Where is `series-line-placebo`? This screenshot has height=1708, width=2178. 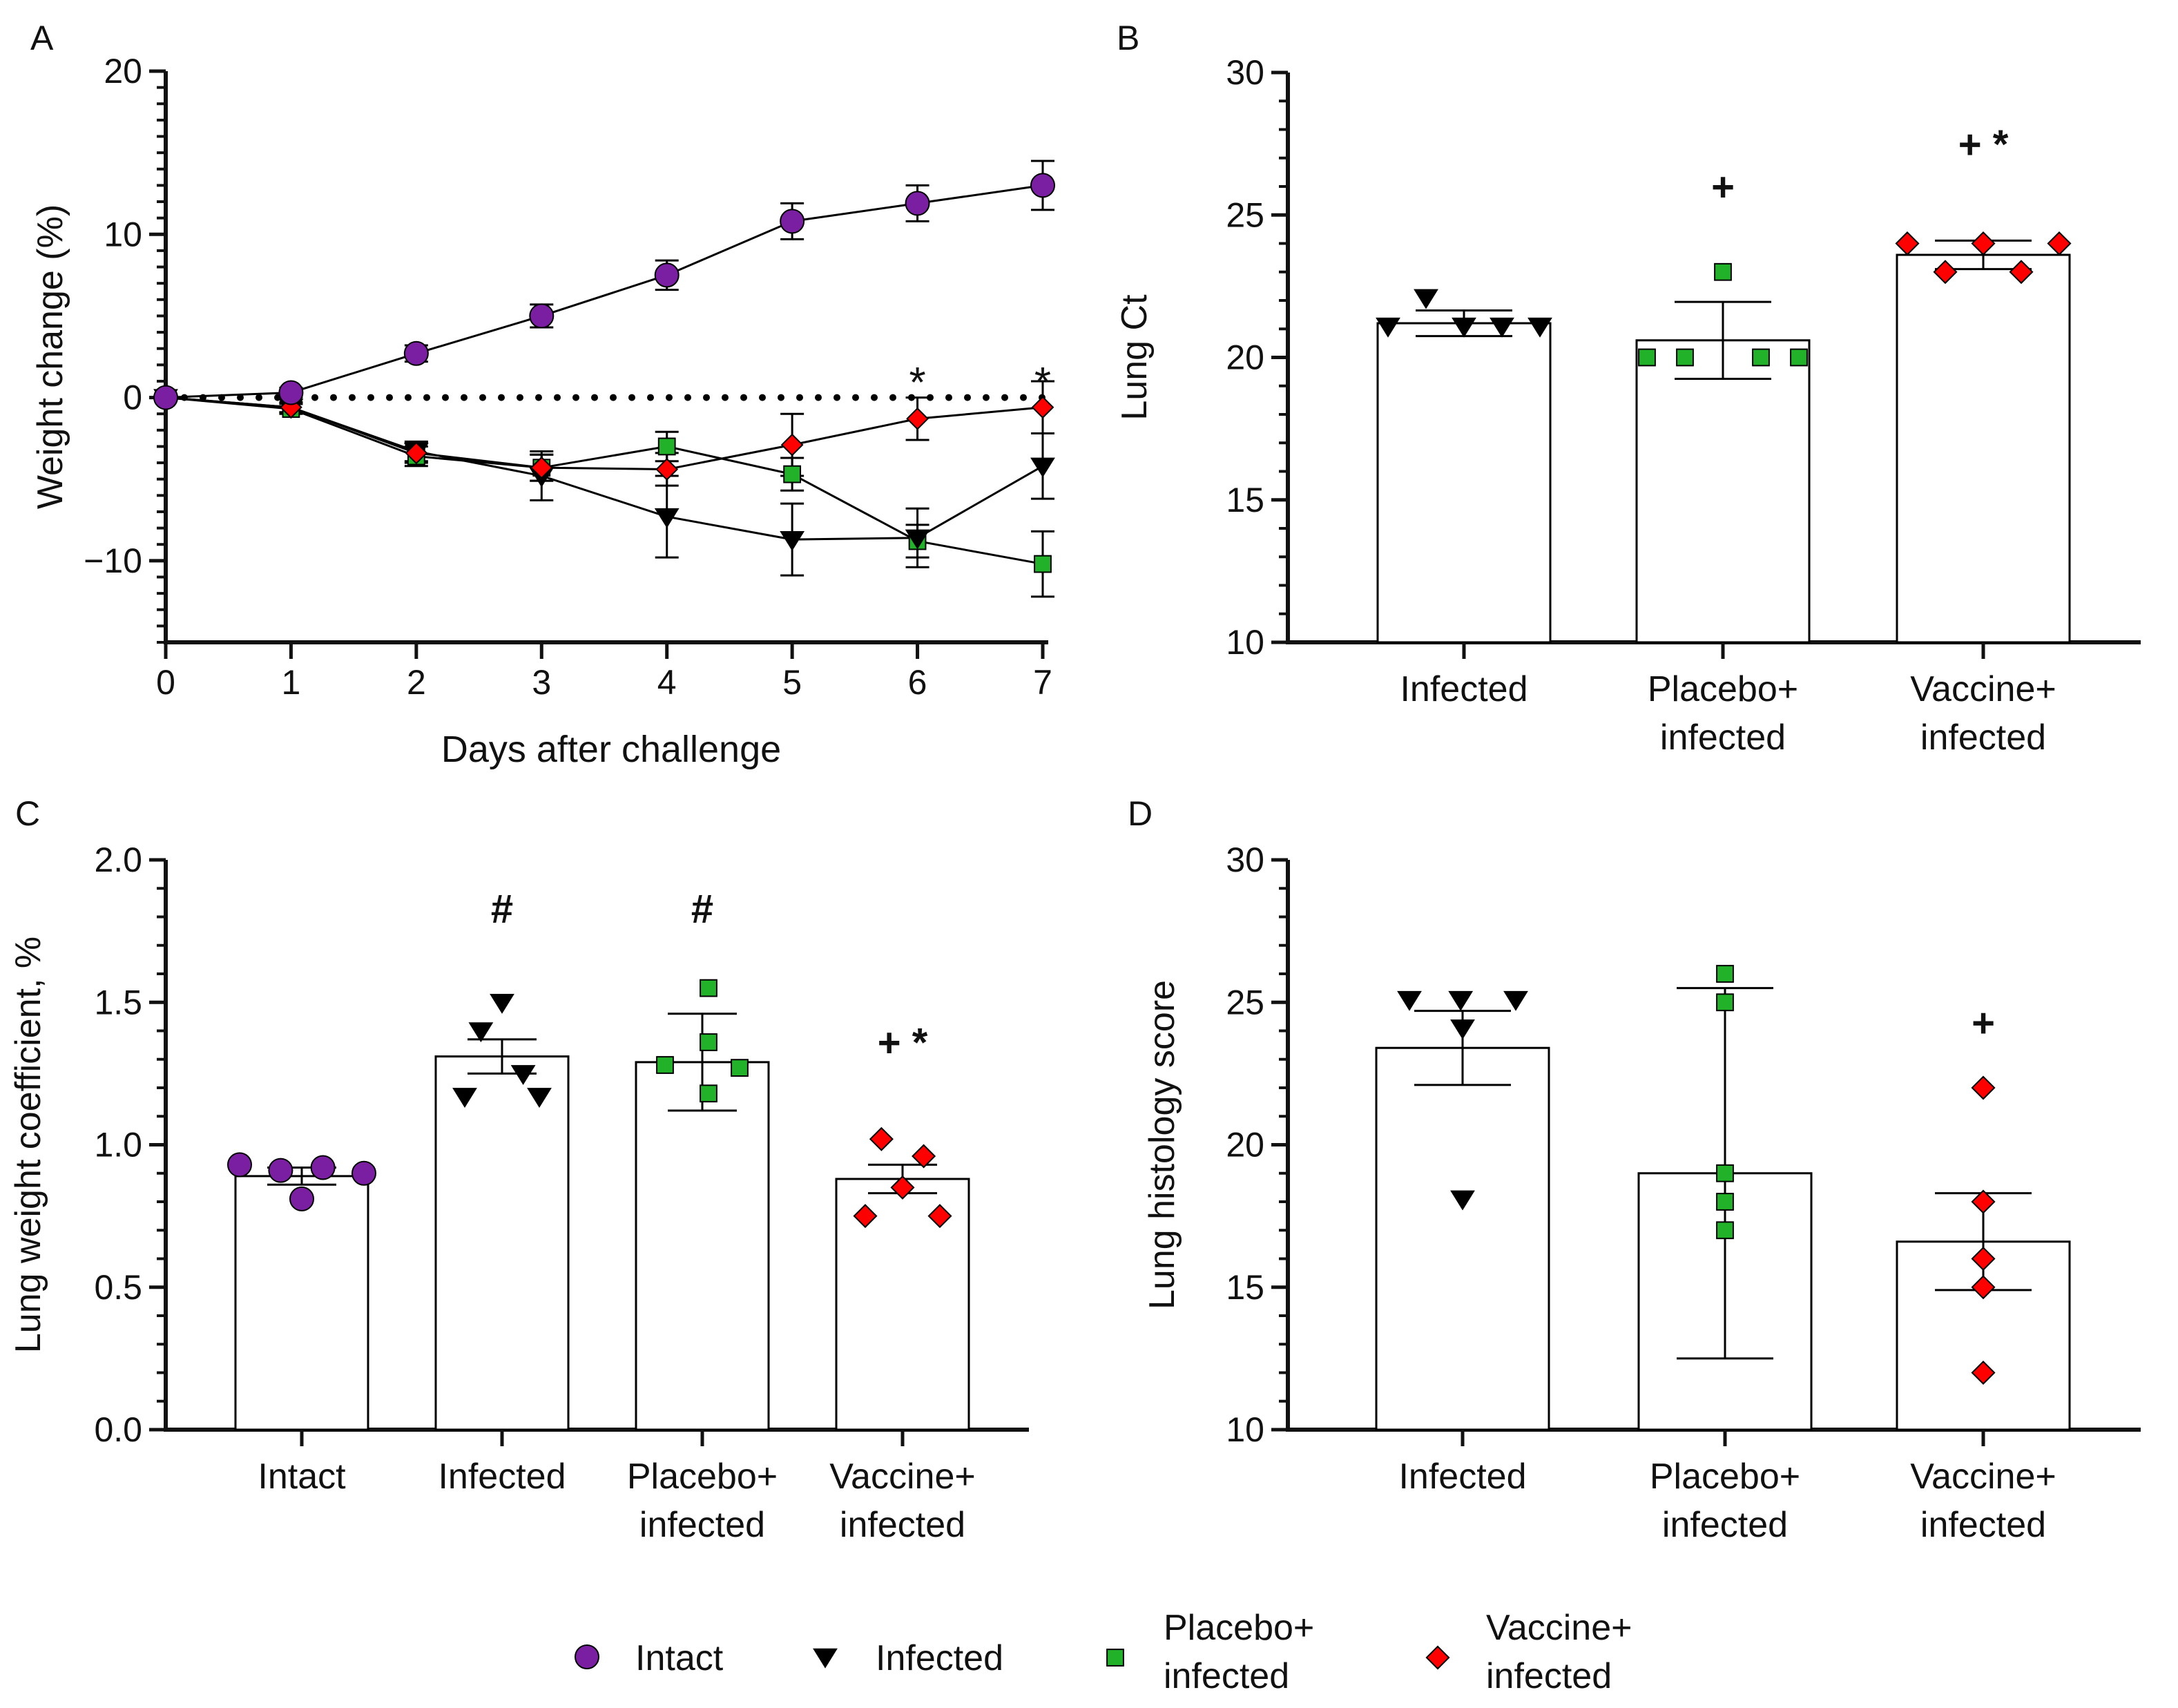
series-line-placebo is located at coordinates (604, 481).